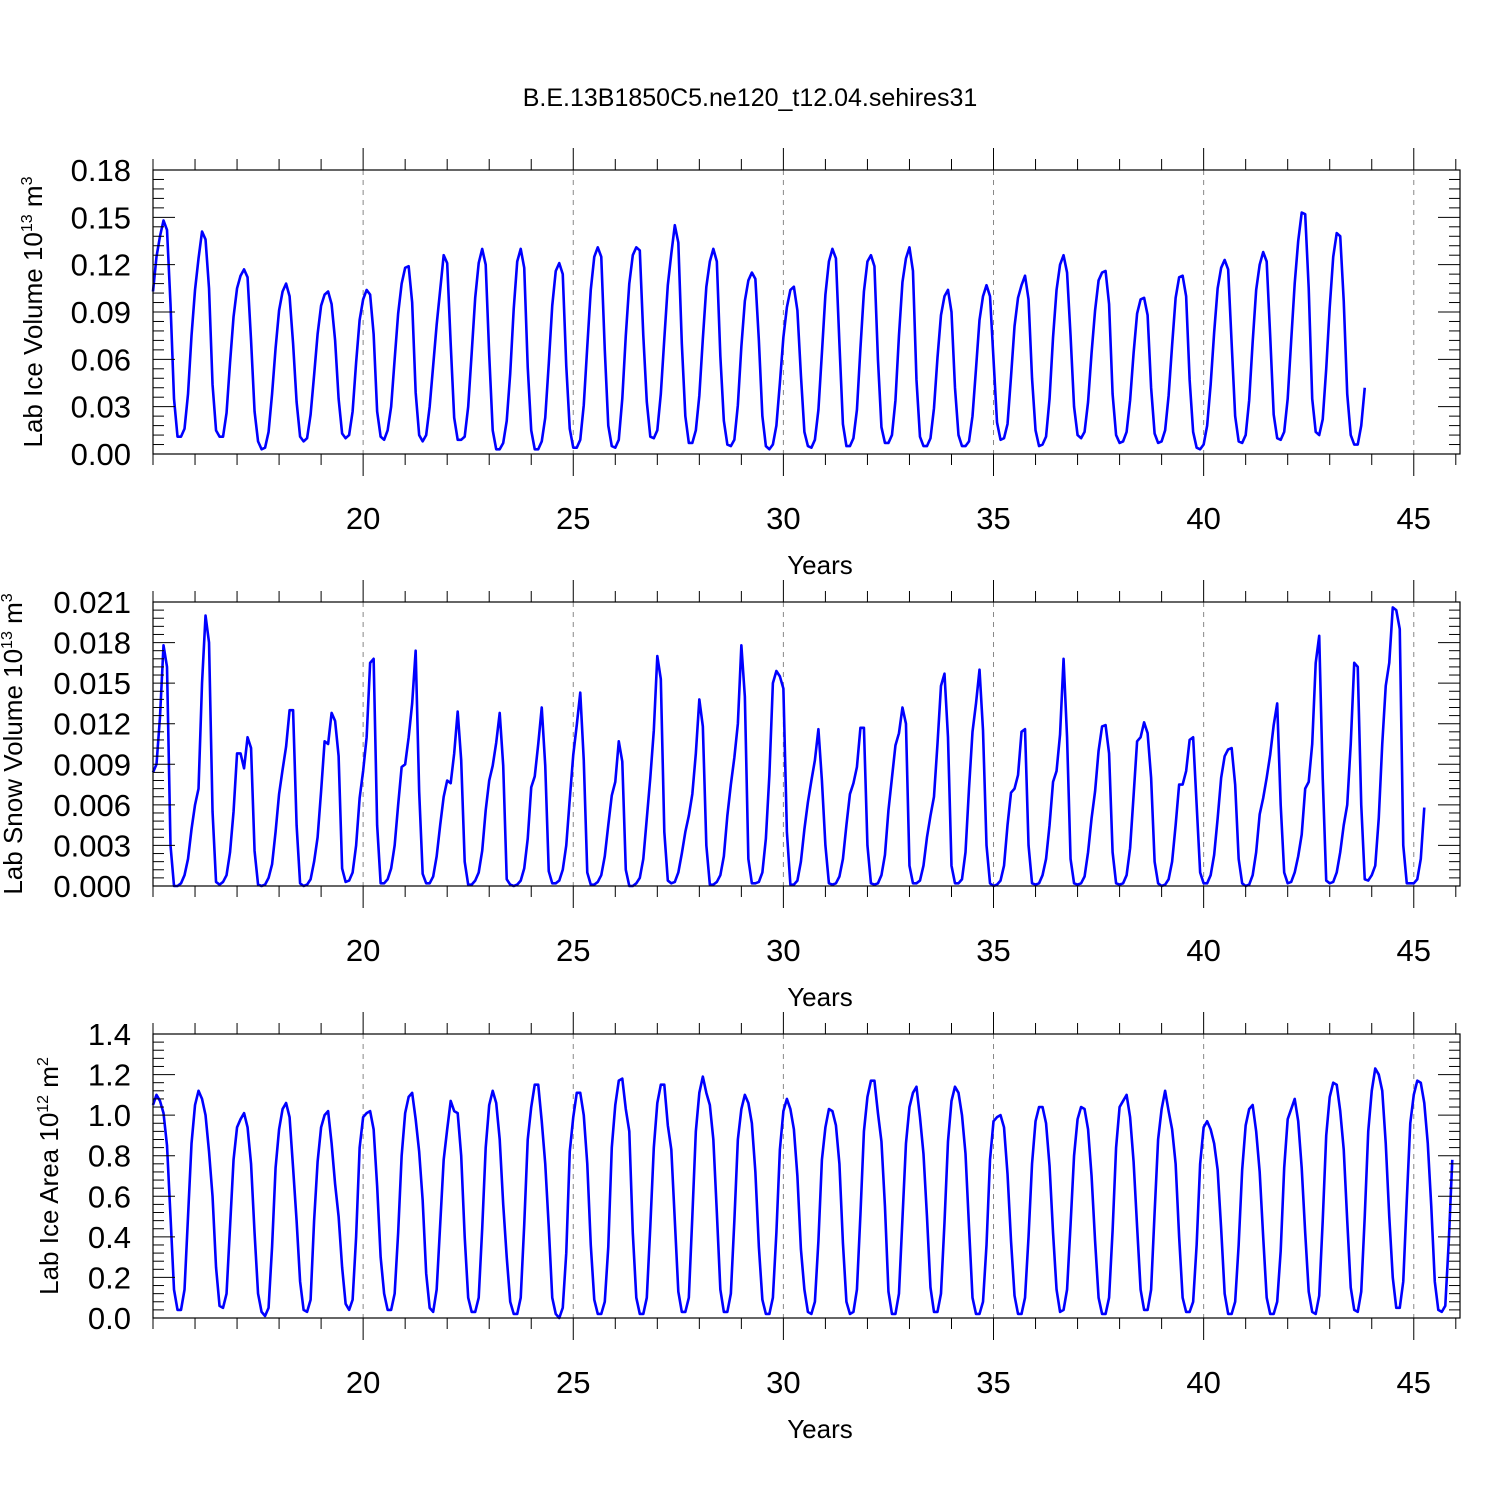 This screenshot has width=1500, height=1500. Describe the element at coordinates (109, 1156) in the screenshot. I see `y-tick-label: 0.8` at that location.